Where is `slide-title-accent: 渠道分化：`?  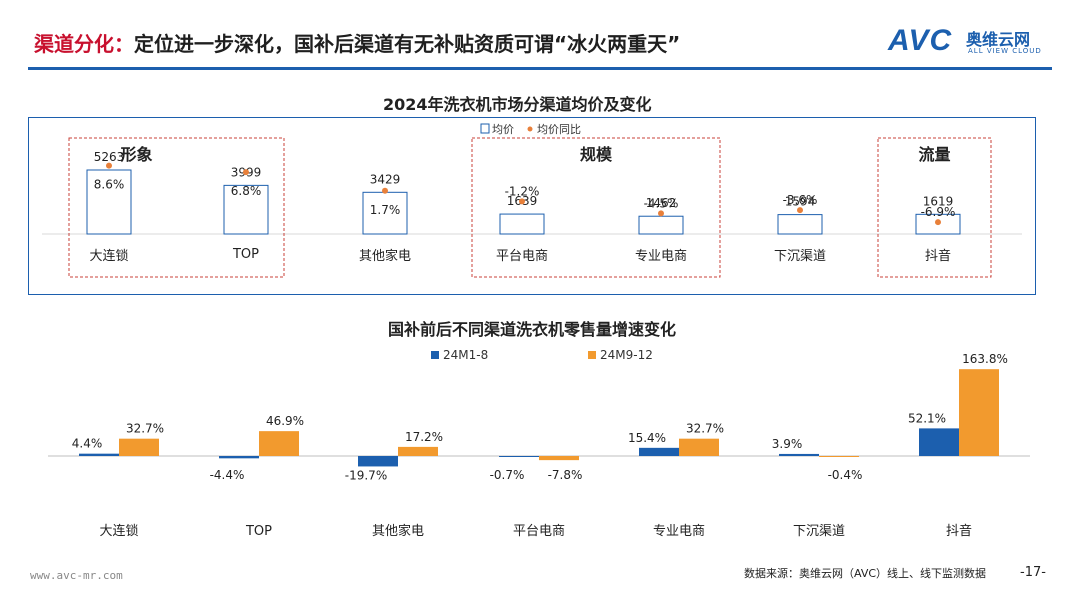 slide-title-accent: 渠道分化： is located at coordinates (84, 44).